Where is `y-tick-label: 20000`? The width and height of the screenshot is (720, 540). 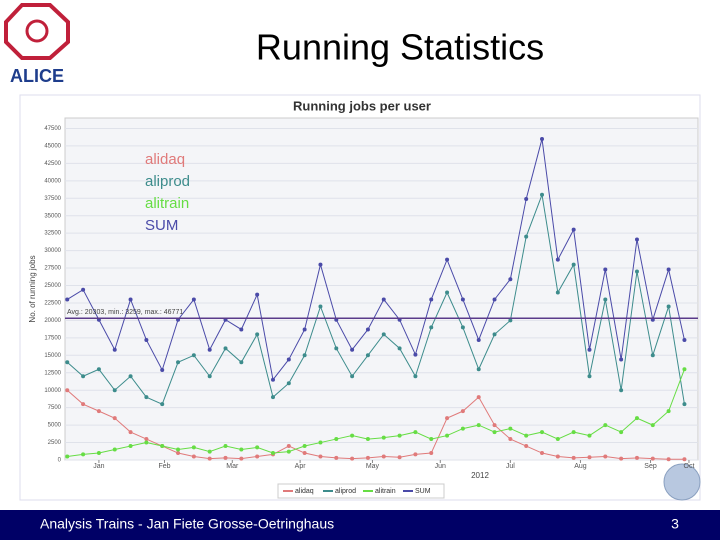 y-tick-label: 20000 is located at coordinates (52, 321).